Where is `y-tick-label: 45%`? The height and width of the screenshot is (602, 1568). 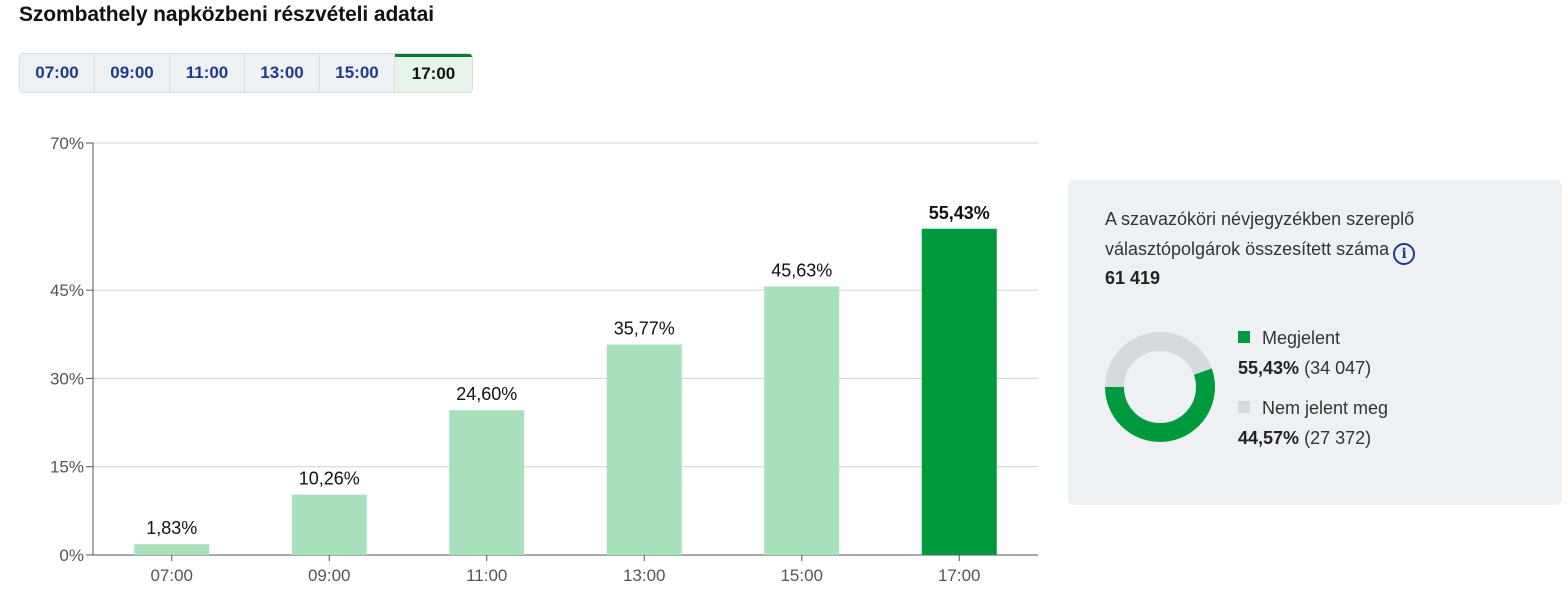 y-tick-label: 45% is located at coordinates (67, 290).